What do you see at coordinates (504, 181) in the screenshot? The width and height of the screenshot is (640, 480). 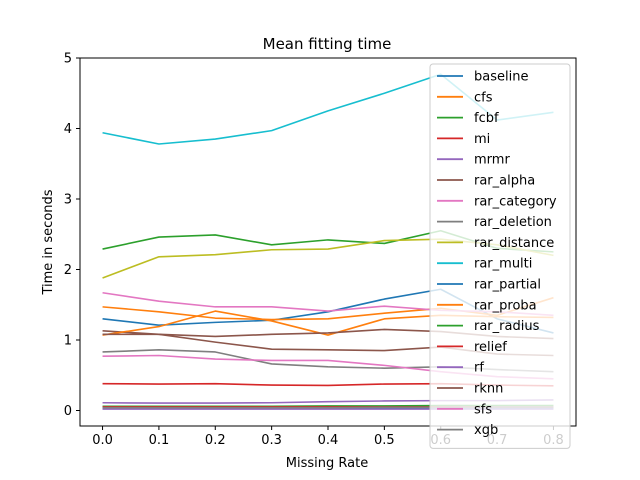 I see `legend-label-rar-alpha: rar_alpha` at bounding box center [504, 181].